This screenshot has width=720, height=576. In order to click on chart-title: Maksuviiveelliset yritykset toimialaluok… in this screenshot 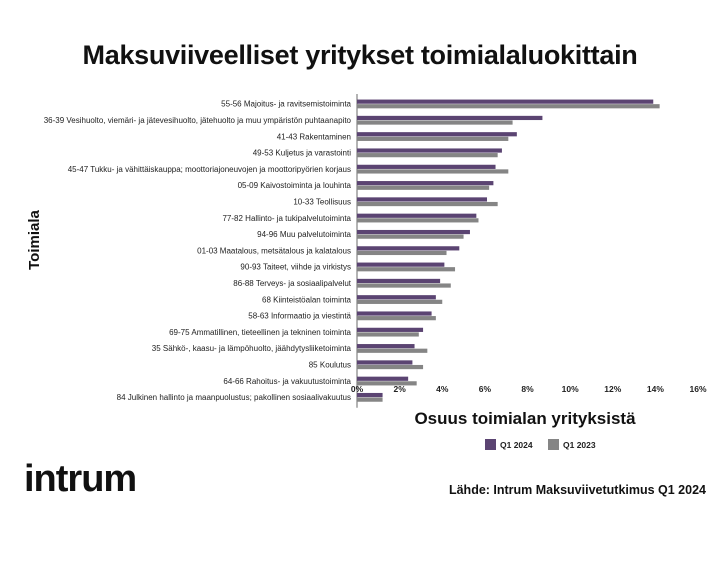, I will do `click(360, 55)`.